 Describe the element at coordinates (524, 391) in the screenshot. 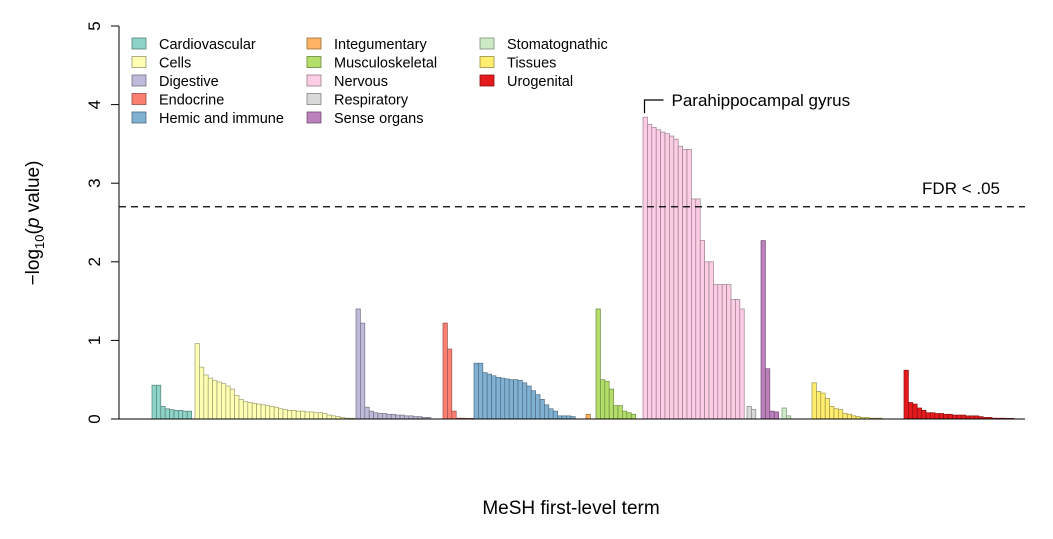

I see `series-hemic-and-immune` at that location.